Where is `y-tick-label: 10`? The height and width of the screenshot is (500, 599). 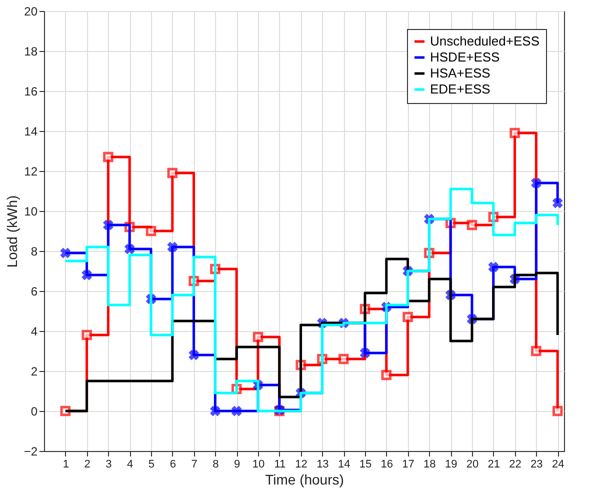
y-tick-label: 10 is located at coordinates (31, 211).